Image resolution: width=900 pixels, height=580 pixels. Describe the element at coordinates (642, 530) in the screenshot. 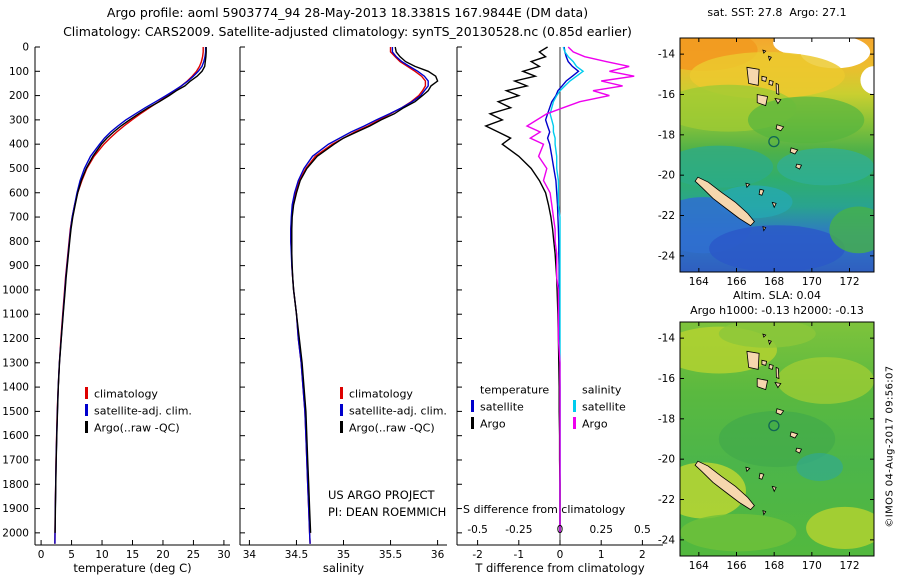

I see `s-axis-tick-label: 0.5` at that location.